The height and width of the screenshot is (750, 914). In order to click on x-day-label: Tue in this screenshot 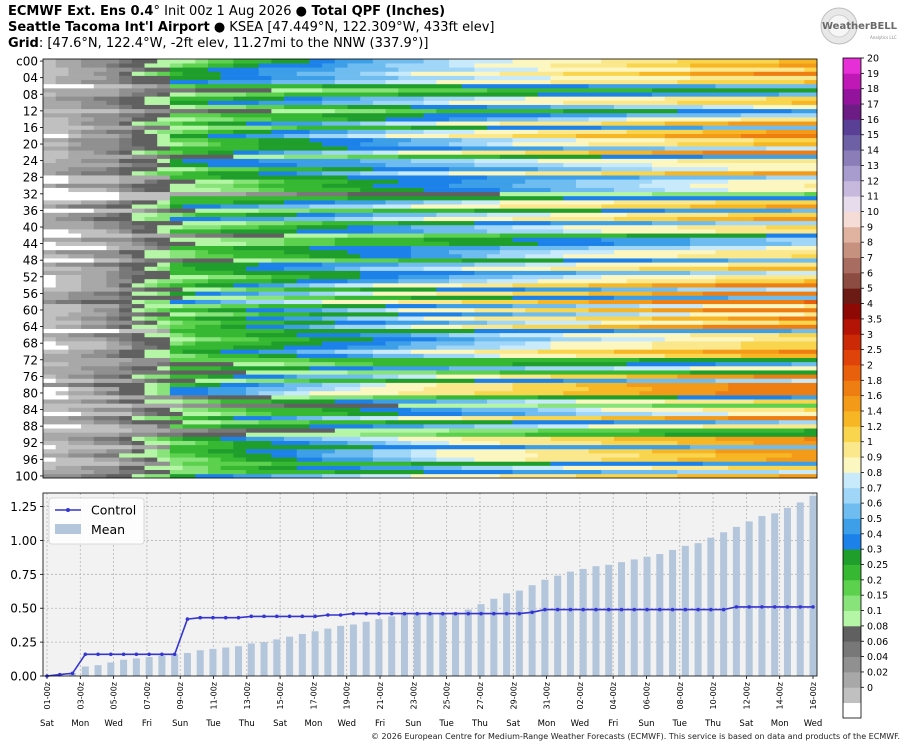, I will do `click(446, 724)`.